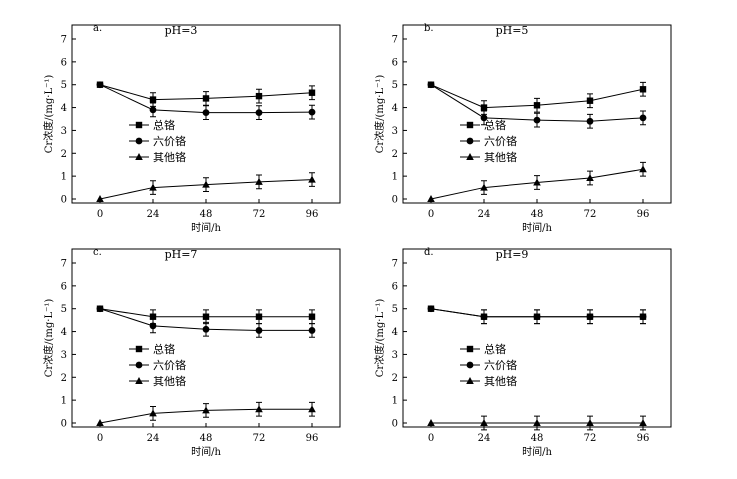 The height and width of the screenshot is (479, 737). Describe the element at coordinates (206, 315) in the screenshot. I see `series-square` at that location.